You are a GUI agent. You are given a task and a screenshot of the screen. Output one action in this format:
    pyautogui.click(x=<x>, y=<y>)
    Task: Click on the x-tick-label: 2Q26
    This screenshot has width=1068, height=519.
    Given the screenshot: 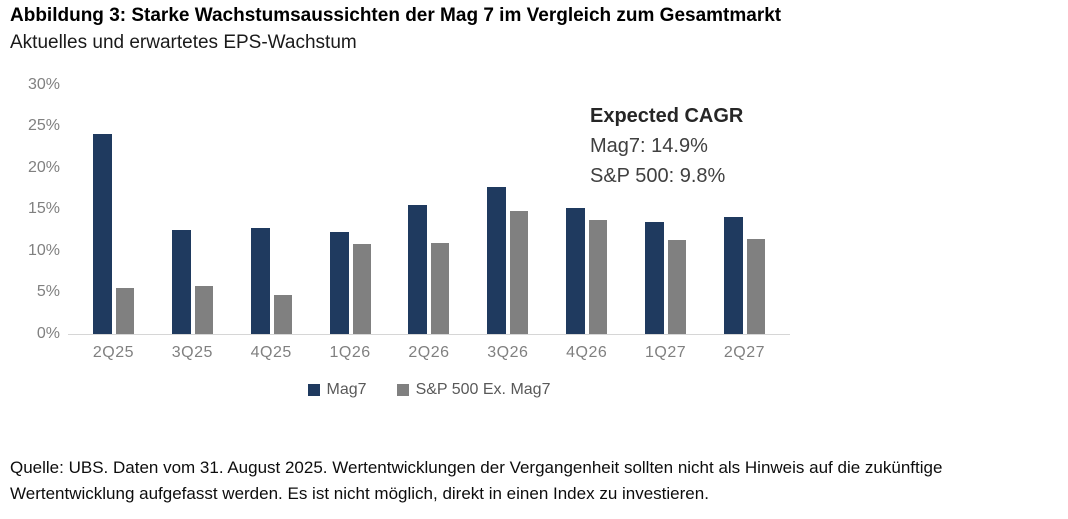 What is the action you would take?
    pyautogui.click(x=429, y=352)
    